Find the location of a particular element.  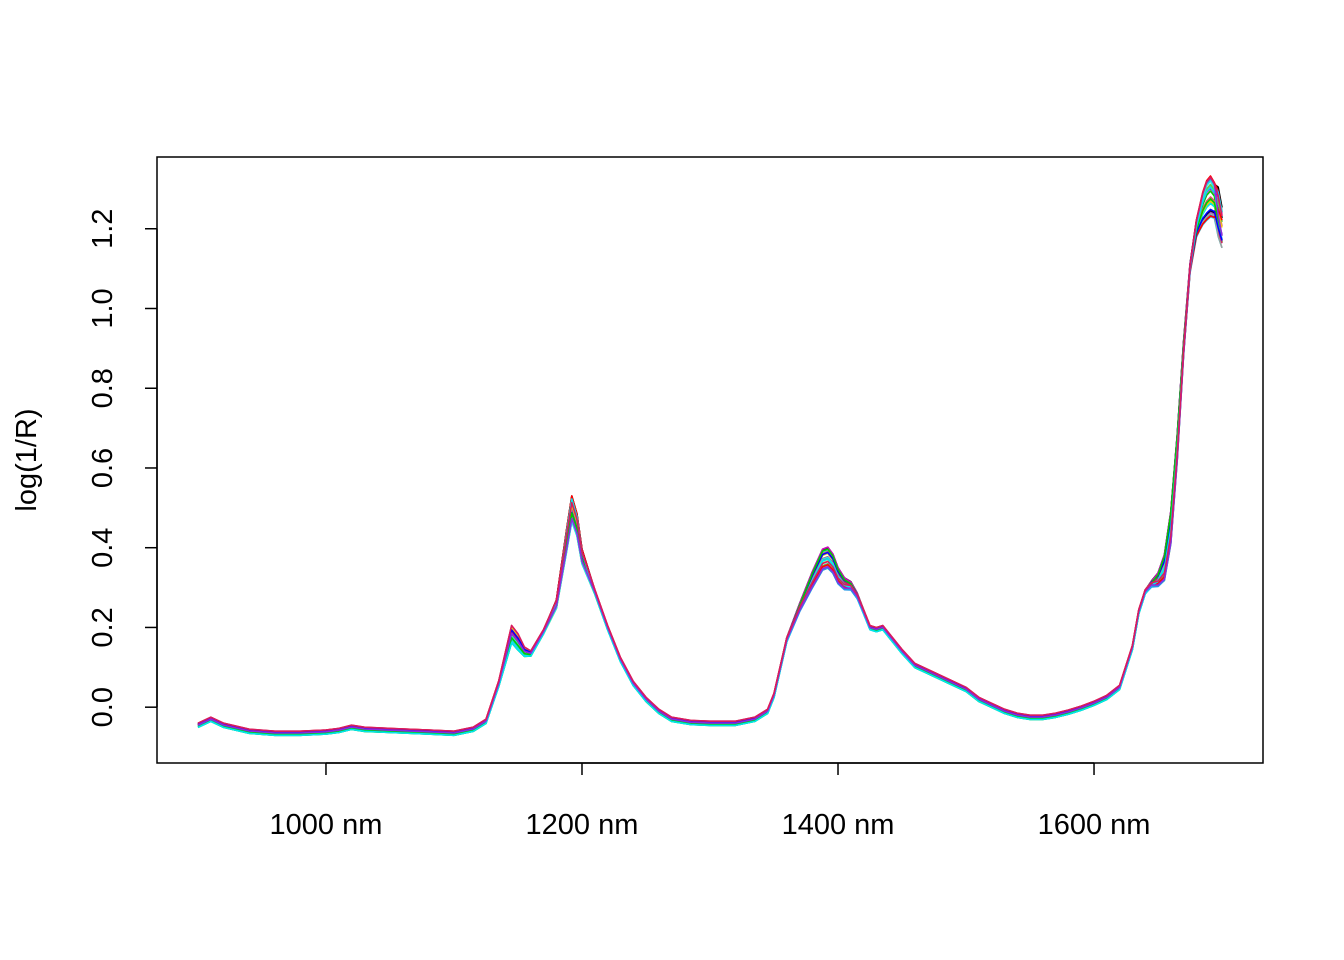

y-tick-label: 0.8 is located at coordinates (103, 388).